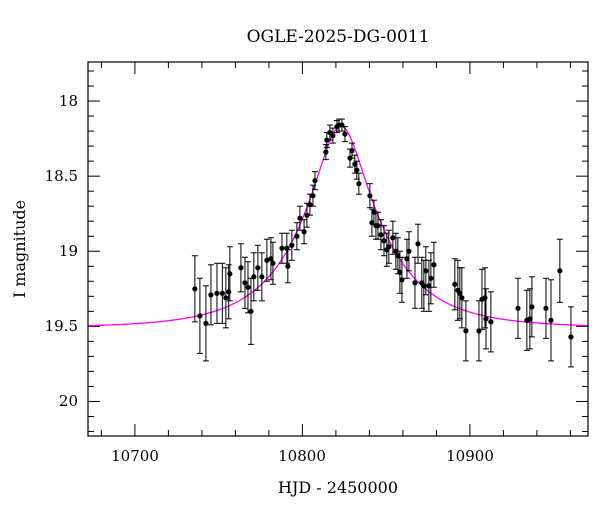 This screenshot has width=600, height=512. I want to click on x-axis-label: HJD - 2450000, so click(338, 487).